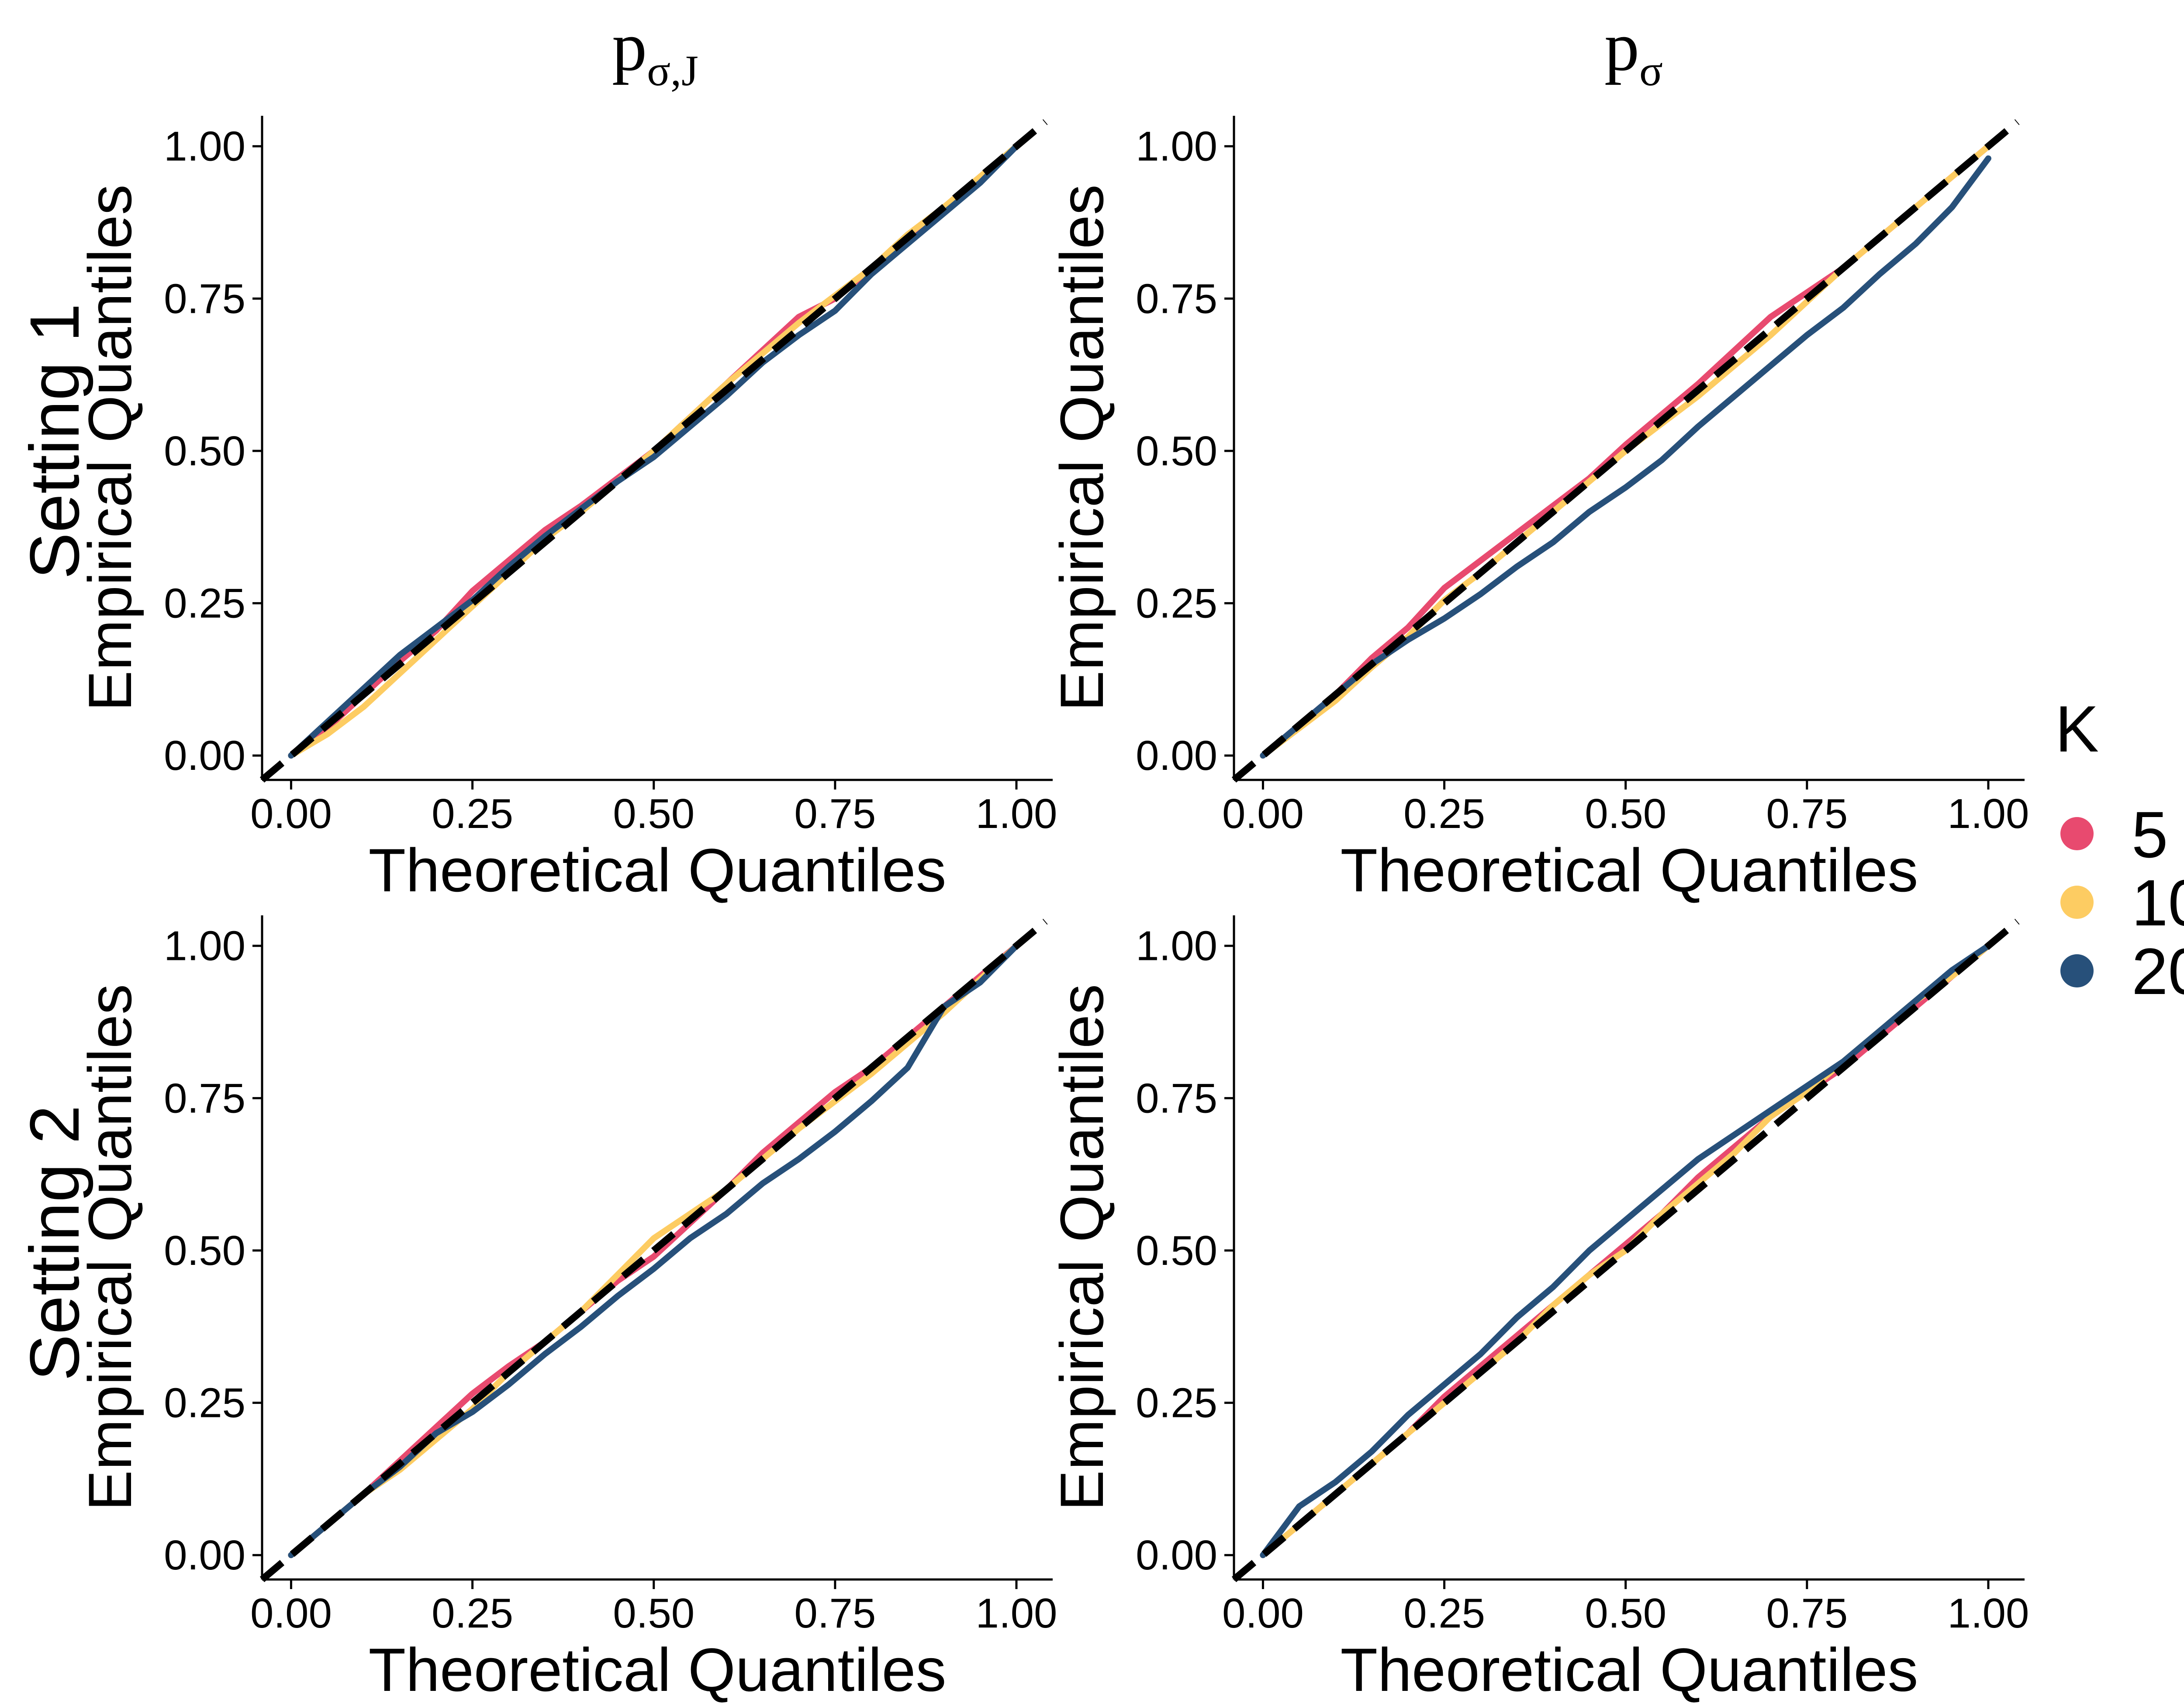  Describe the element at coordinates (2158, 902) in the screenshot. I see `legend-label-k10: 10` at that location.